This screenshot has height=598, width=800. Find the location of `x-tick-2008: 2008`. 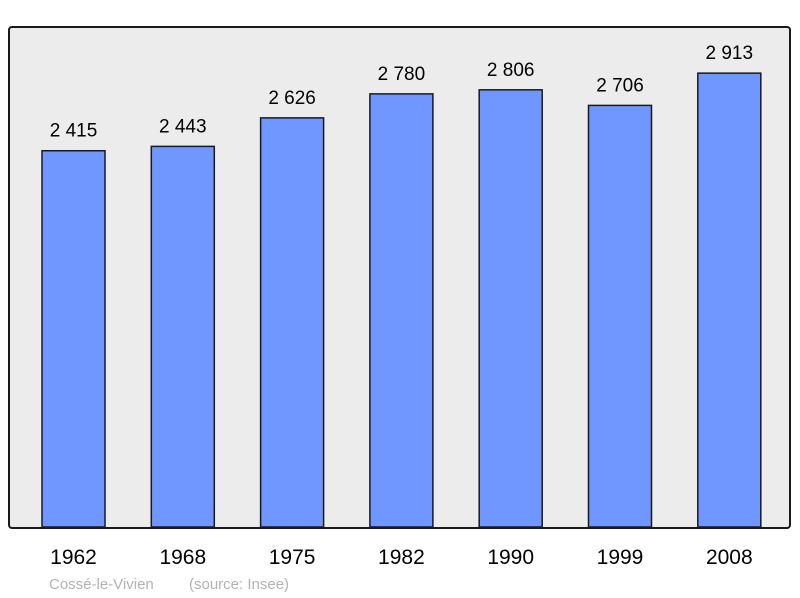

x-tick-2008: 2008 is located at coordinates (729, 557).